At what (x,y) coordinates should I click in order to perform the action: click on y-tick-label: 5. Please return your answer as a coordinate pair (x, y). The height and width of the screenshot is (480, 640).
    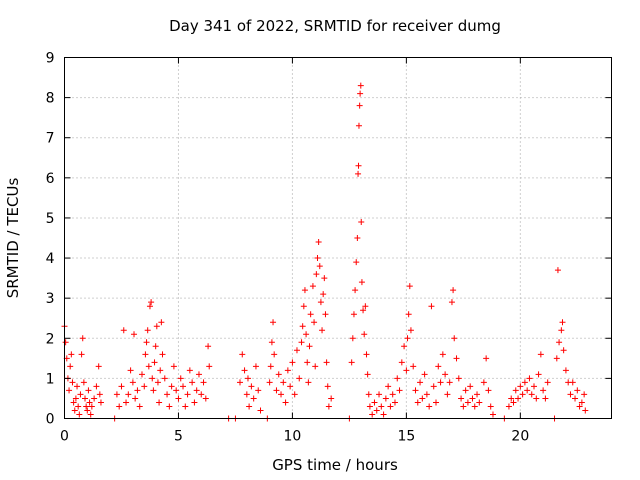
    Looking at the image, I should click on (50, 219).